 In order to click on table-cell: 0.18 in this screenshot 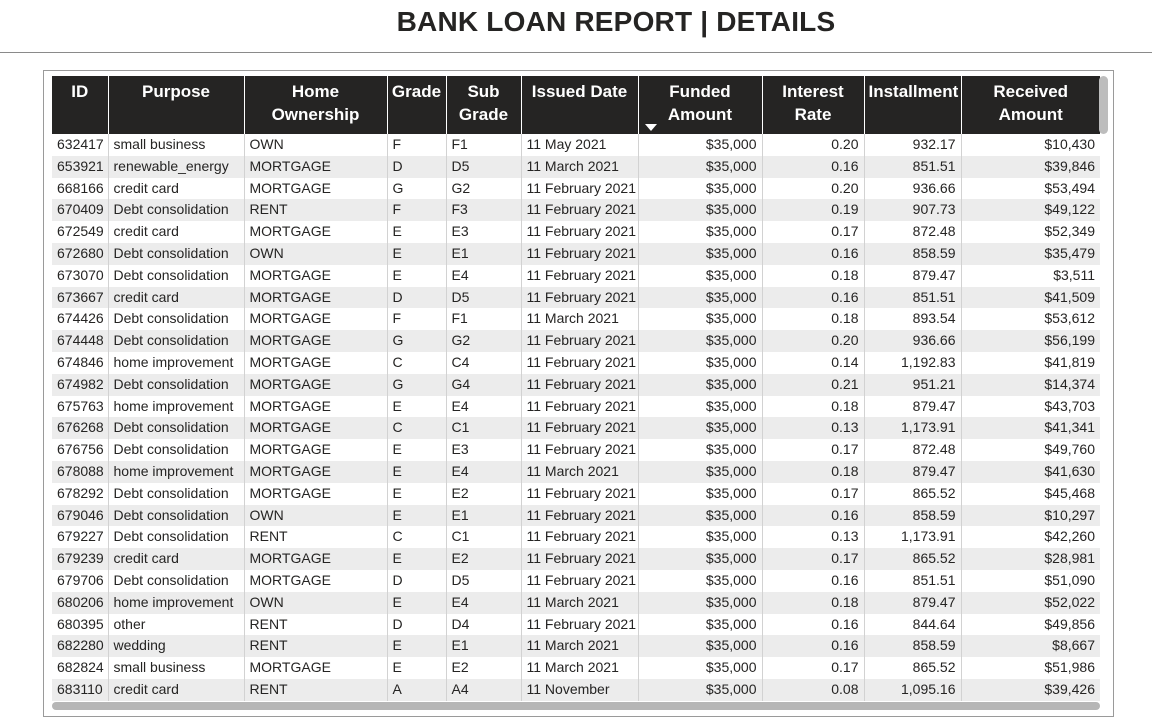, I will do `click(813, 471)`.